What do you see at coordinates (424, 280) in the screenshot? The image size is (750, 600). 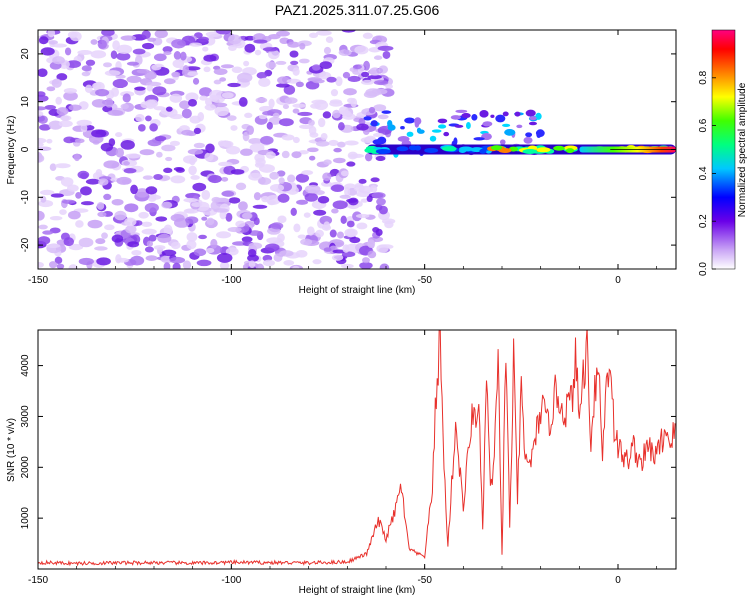 I see `spectro-xtick-label: -50` at bounding box center [424, 280].